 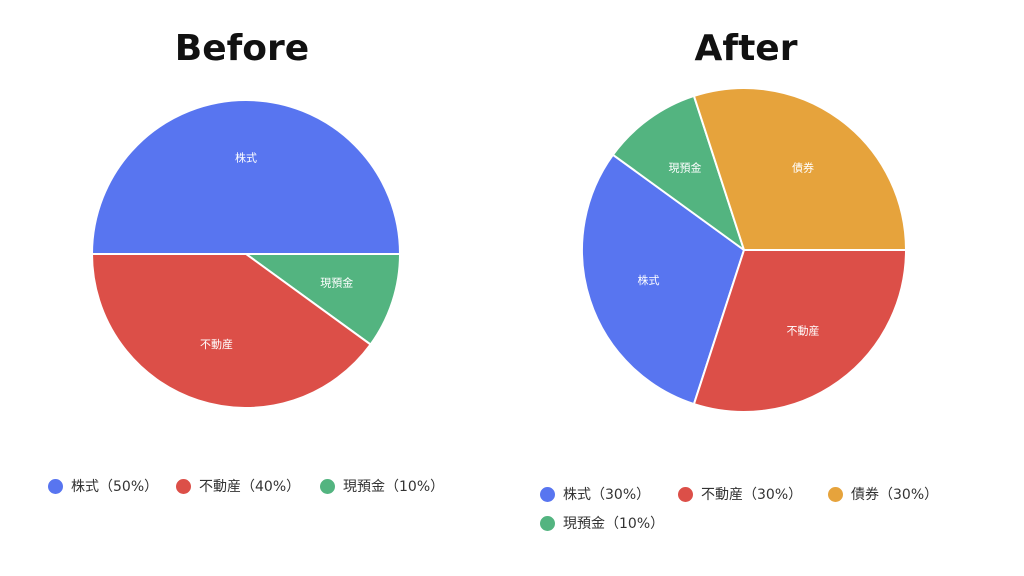 I want to click on legend-item-after-2: 債券（30%）, so click(x=883, y=494).